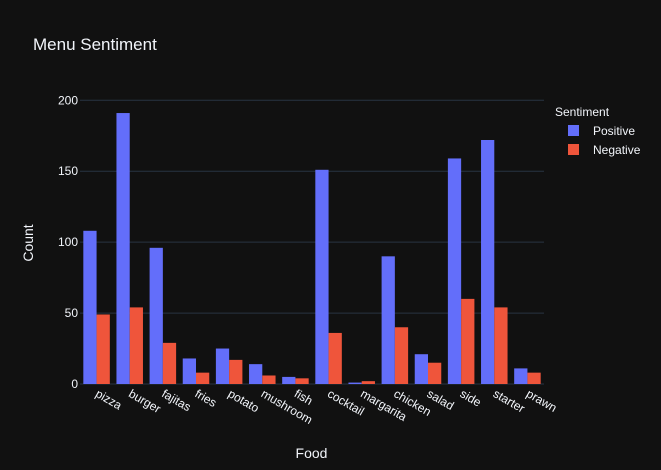 Image resolution: width=661 pixels, height=470 pixels. Describe the element at coordinates (521, 376) in the screenshot. I see `bar-prawn-positive` at that location.